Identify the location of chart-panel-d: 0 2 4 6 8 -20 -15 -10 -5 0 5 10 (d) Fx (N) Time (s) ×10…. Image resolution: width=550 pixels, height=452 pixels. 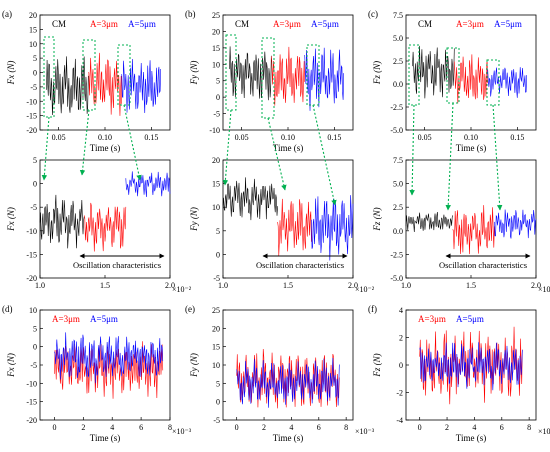
(97, 373).